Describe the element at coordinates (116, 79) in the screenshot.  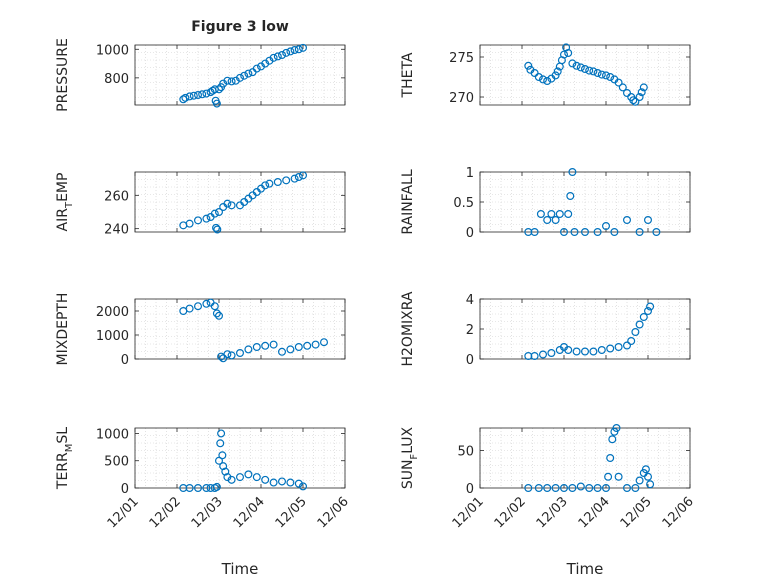
I see `y-tick-label: 800` at that location.